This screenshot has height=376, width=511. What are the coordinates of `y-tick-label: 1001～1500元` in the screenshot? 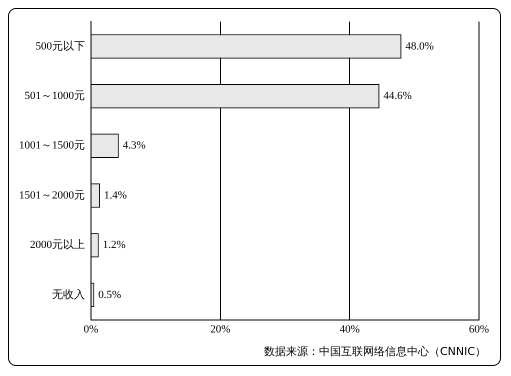 It's located at (52, 146).